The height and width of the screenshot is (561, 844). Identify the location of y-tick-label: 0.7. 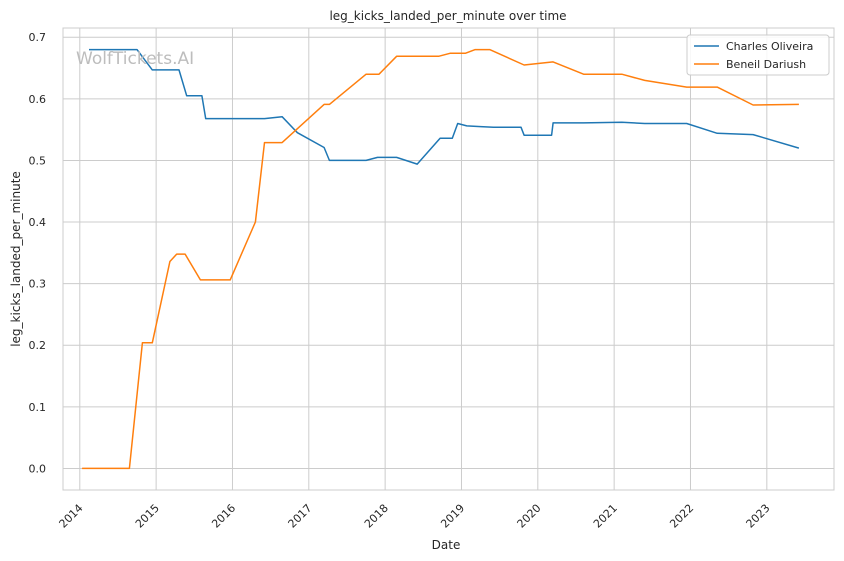
(38, 37).